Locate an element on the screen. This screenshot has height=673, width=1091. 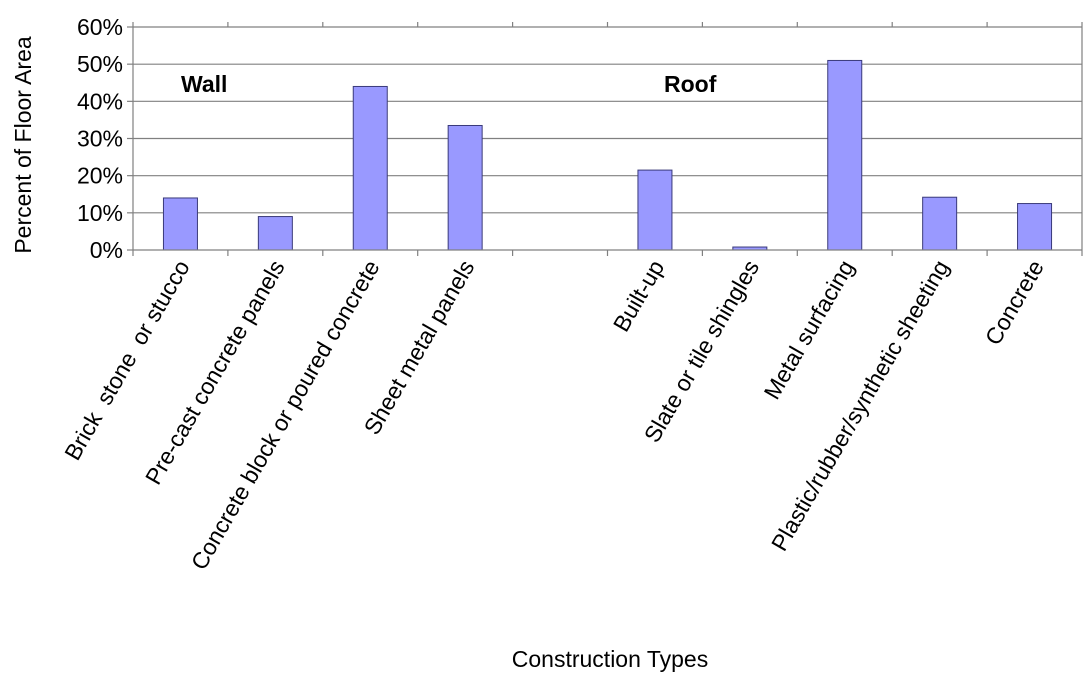
group-label-roof: Roof is located at coordinates (690, 84).